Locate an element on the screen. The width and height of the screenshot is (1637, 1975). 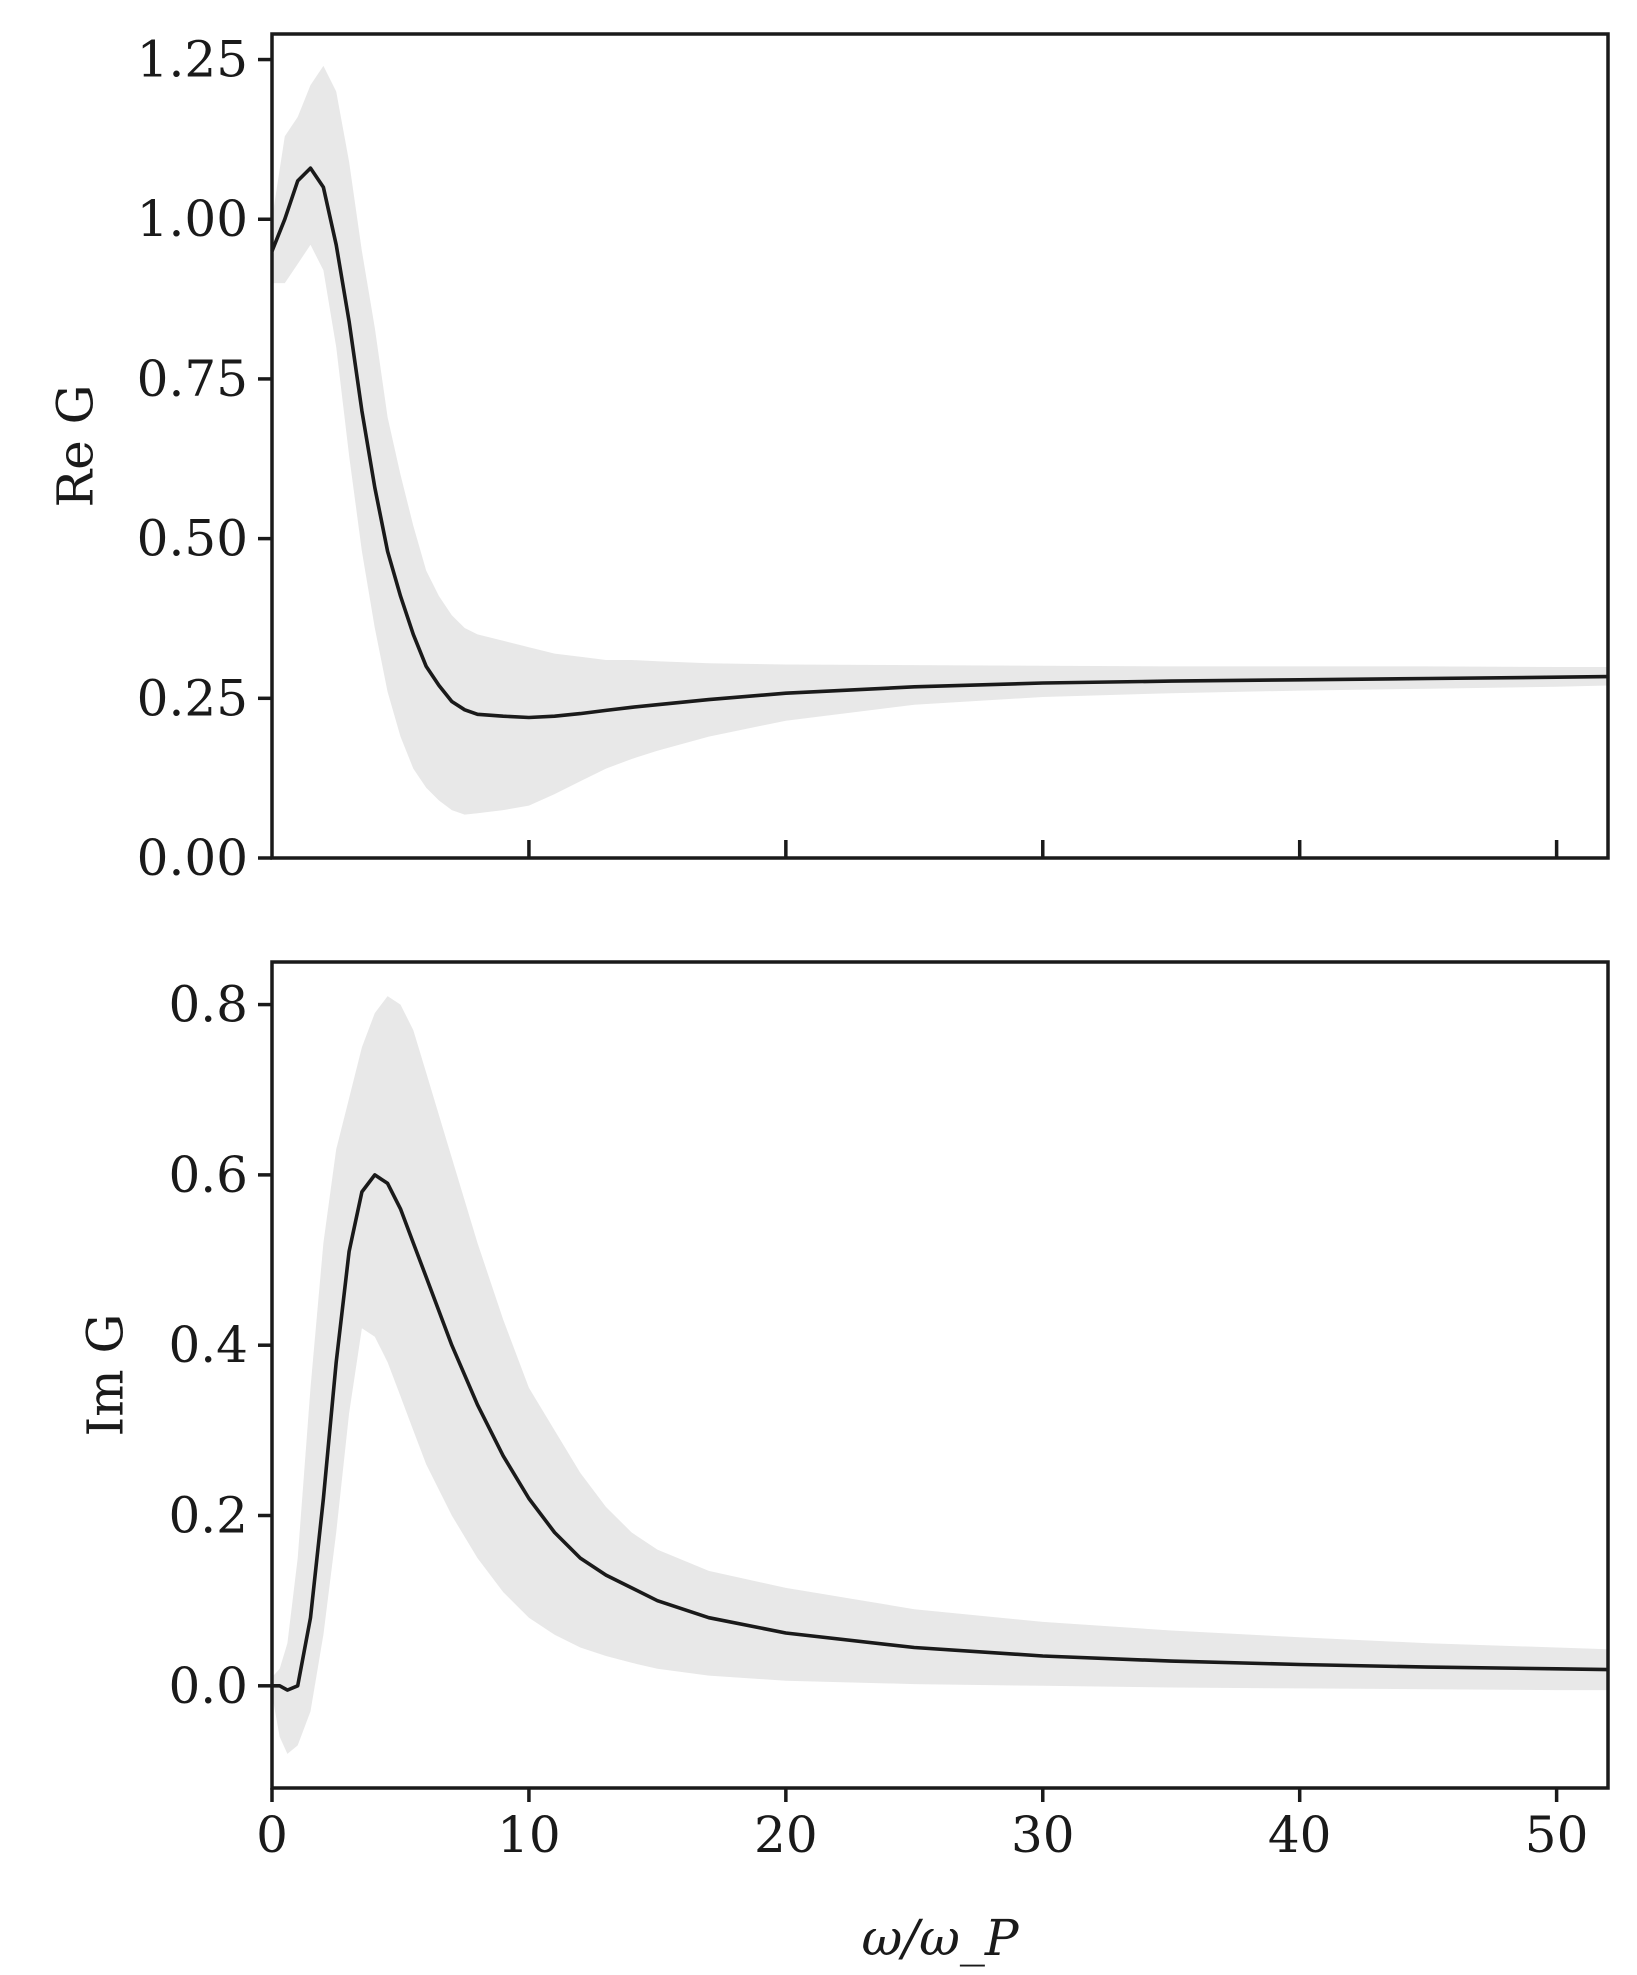
im-g-x-tick-label: 20 is located at coordinates (786, 1835).